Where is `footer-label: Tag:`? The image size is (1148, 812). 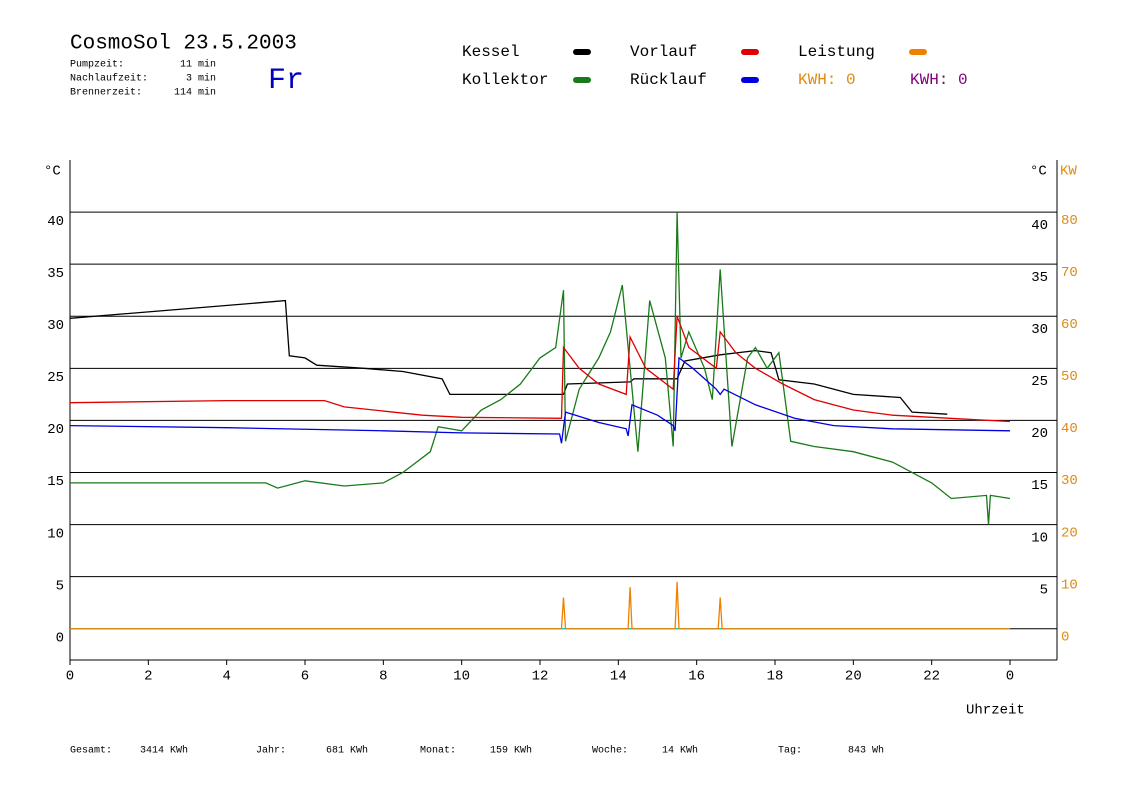 footer-label: Tag: is located at coordinates (790, 751).